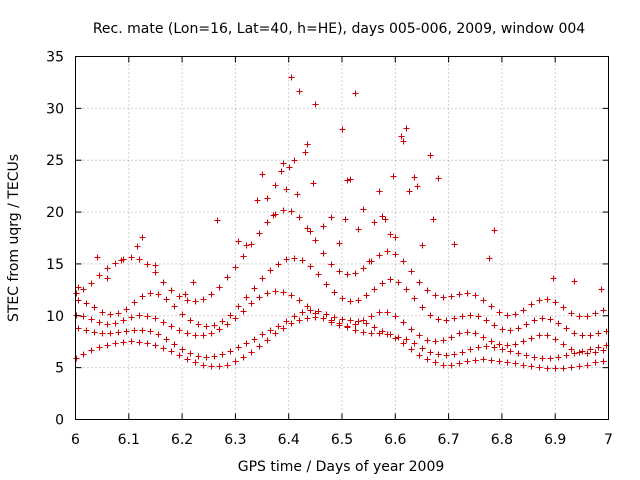 Image resolution: width=640 pixels, height=480 pixels. Describe the element at coordinates (502, 440) in the screenshot. I see `x-tick-label: 6.8` at that location.